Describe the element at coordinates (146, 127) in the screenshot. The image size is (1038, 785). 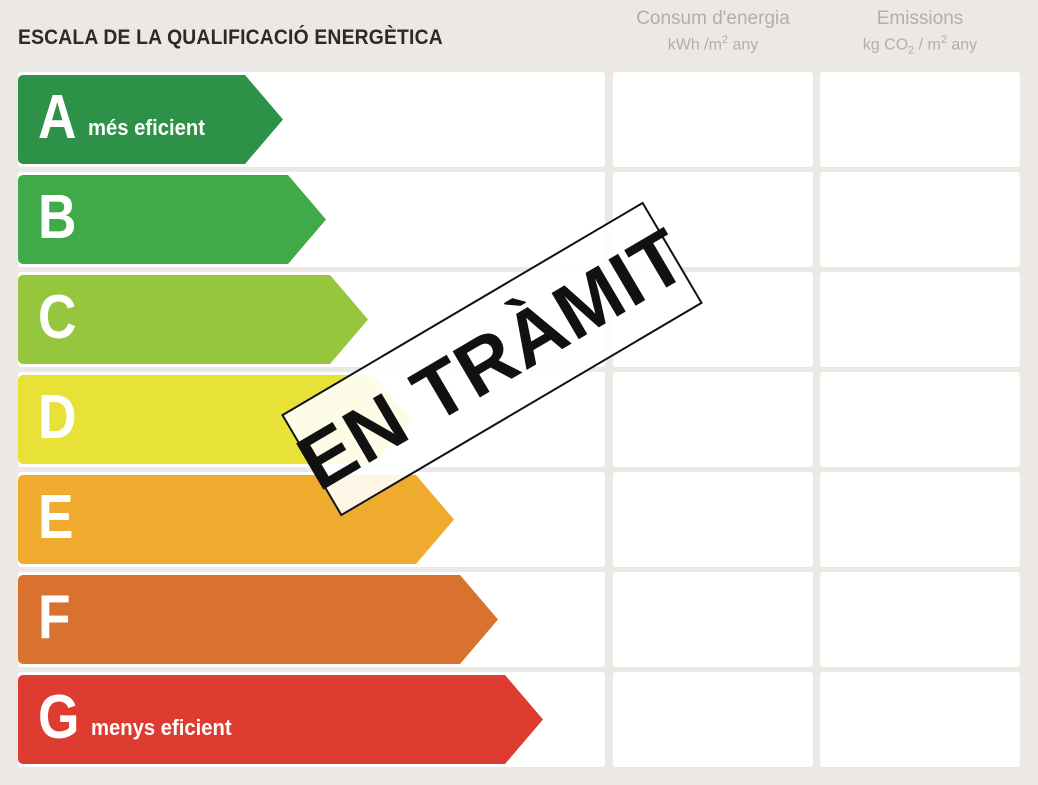
I see `energy-band-sublabel: més eficient` at that location.